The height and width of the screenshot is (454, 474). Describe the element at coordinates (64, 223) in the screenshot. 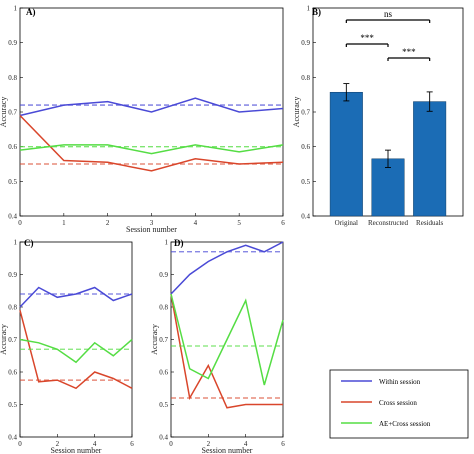

I see `x-tick-label: 1` at that location.